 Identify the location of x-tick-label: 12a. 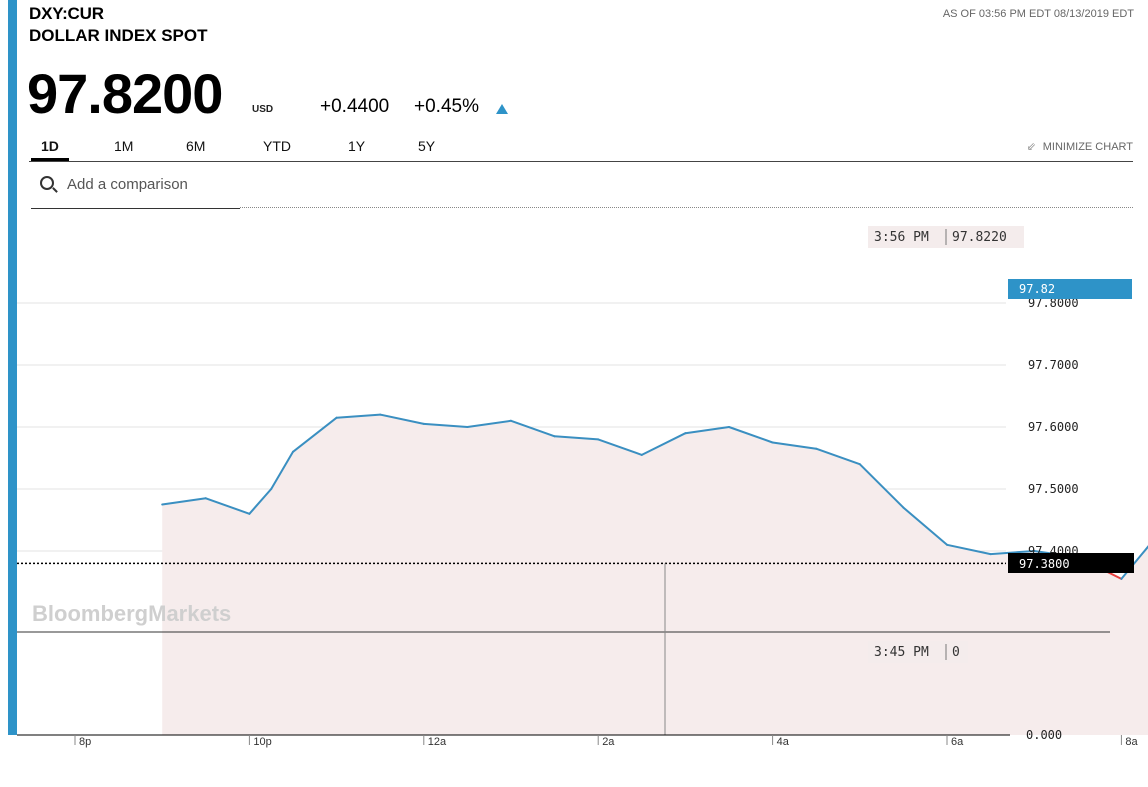
(437, 742).